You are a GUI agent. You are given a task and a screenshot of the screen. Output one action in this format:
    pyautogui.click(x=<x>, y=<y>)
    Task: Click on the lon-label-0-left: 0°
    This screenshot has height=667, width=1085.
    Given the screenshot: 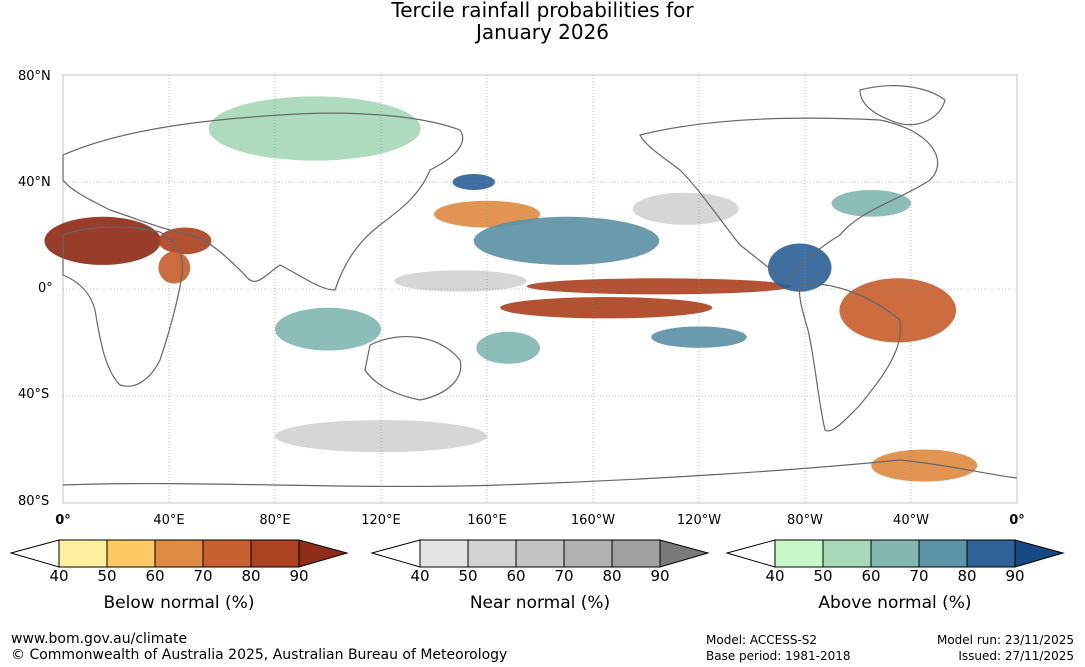 What is the action you would take?
    pyautogui.click(x=63, y=520)
    